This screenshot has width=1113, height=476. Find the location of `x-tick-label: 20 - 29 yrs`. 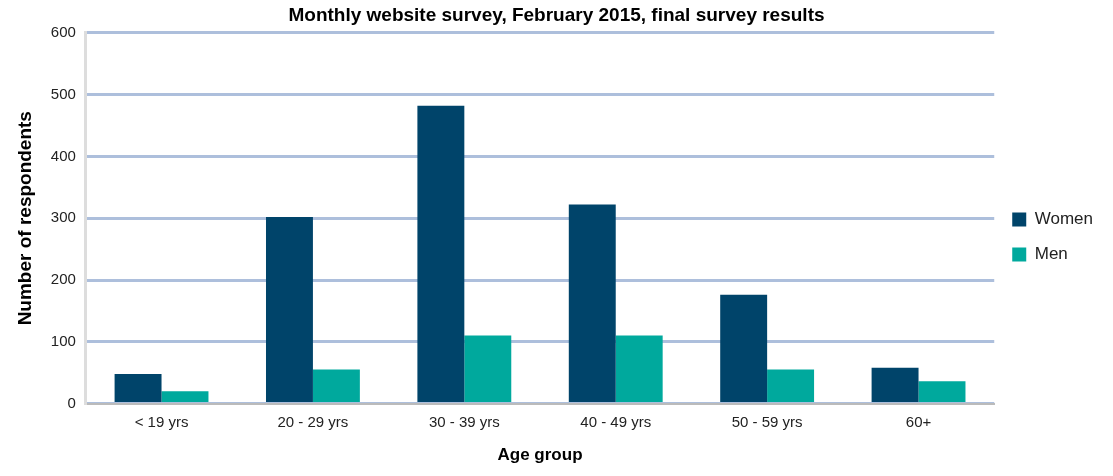

x-tick-label: 20 - 29 yrs is located at coordinates (313, 421).